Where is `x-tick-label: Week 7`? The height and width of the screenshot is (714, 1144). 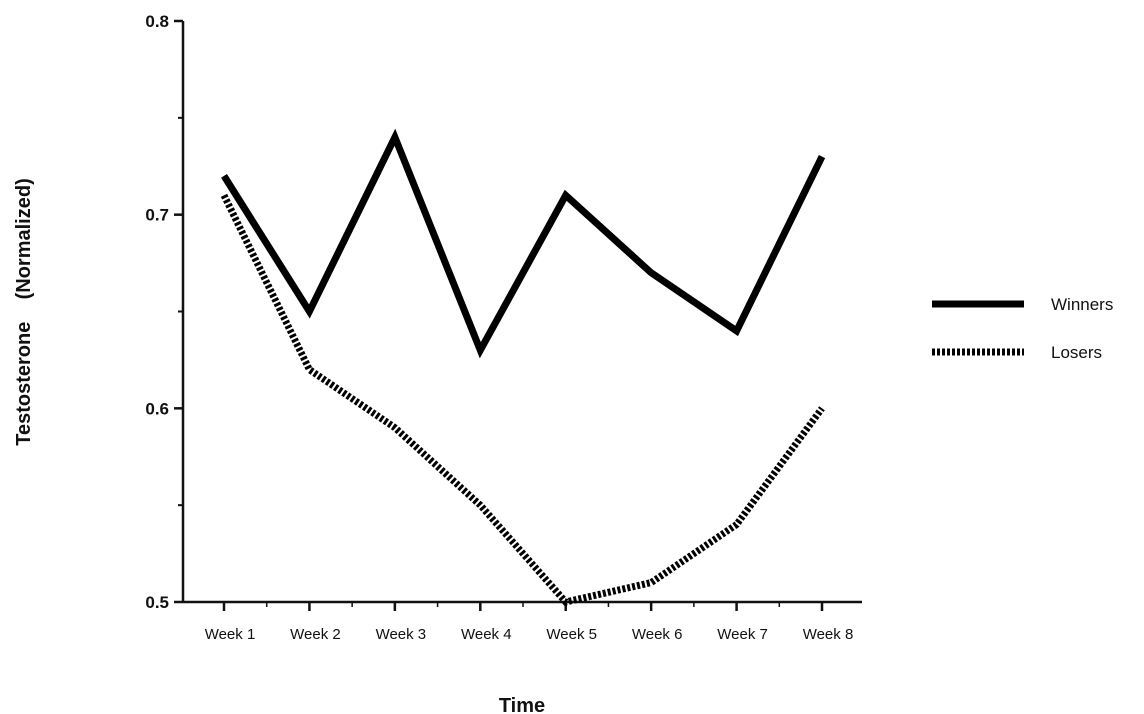
x-tick-label: Week 7 is located at coordinates (742, 634).